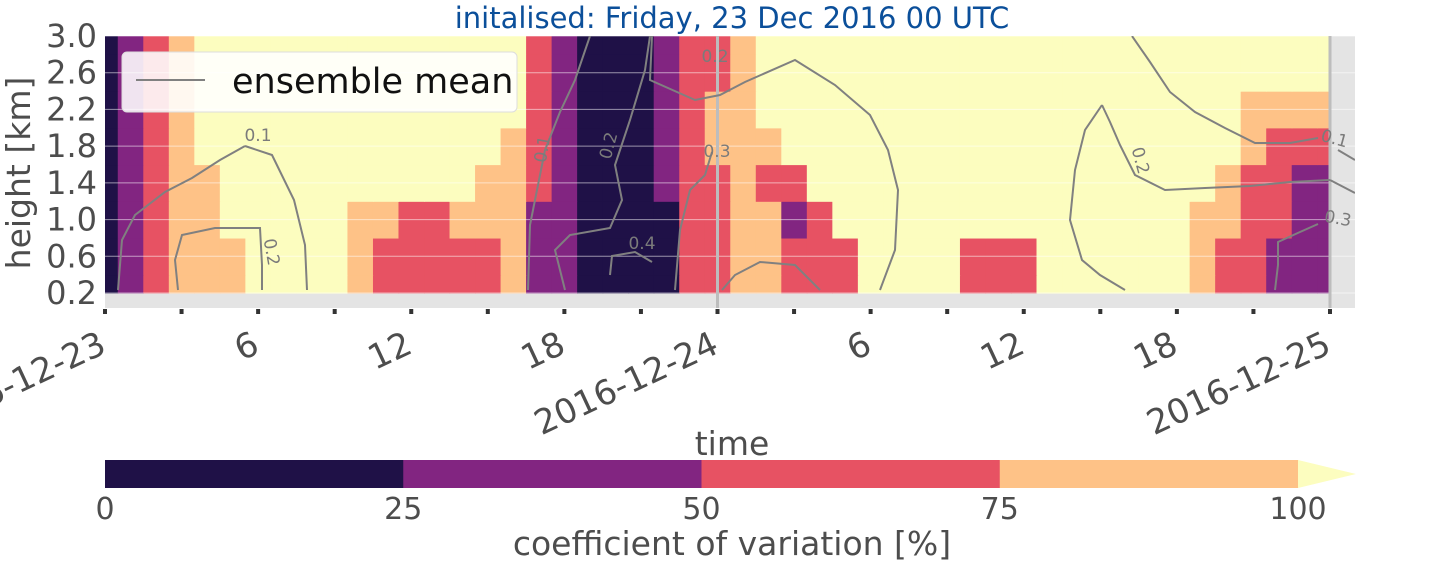 The width and height of the screenshot is (1430, 567). I want to click on x-ticks, so click(717, 311).